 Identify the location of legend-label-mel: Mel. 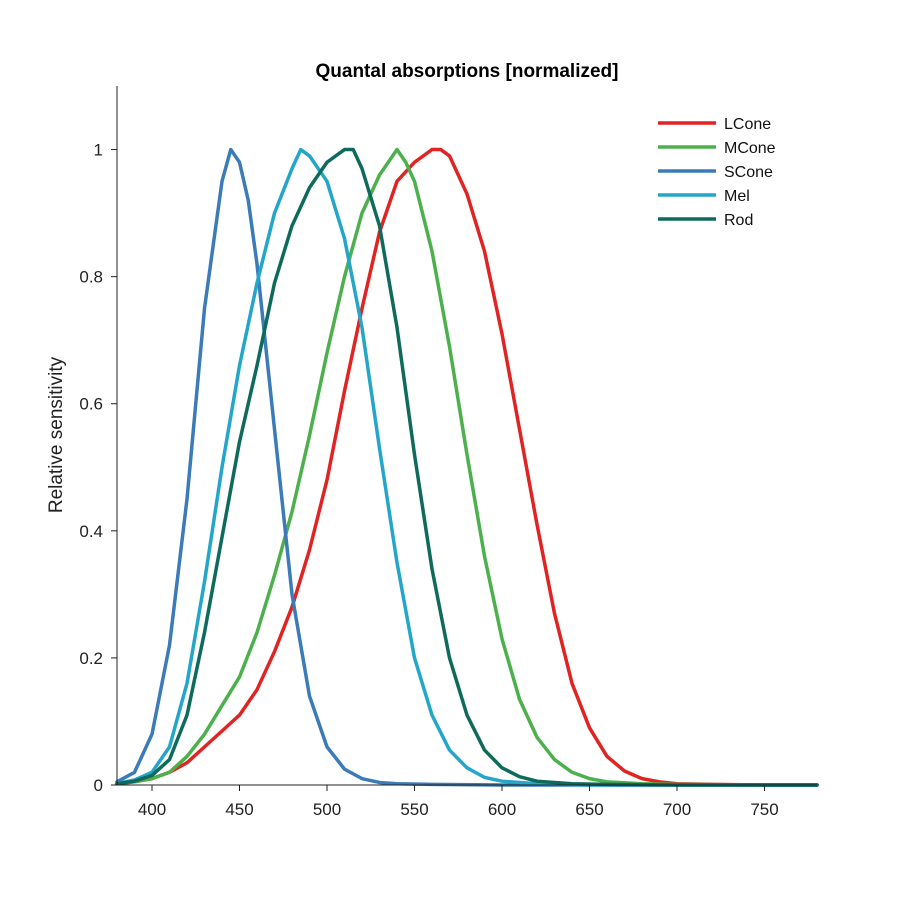
(737, 196).